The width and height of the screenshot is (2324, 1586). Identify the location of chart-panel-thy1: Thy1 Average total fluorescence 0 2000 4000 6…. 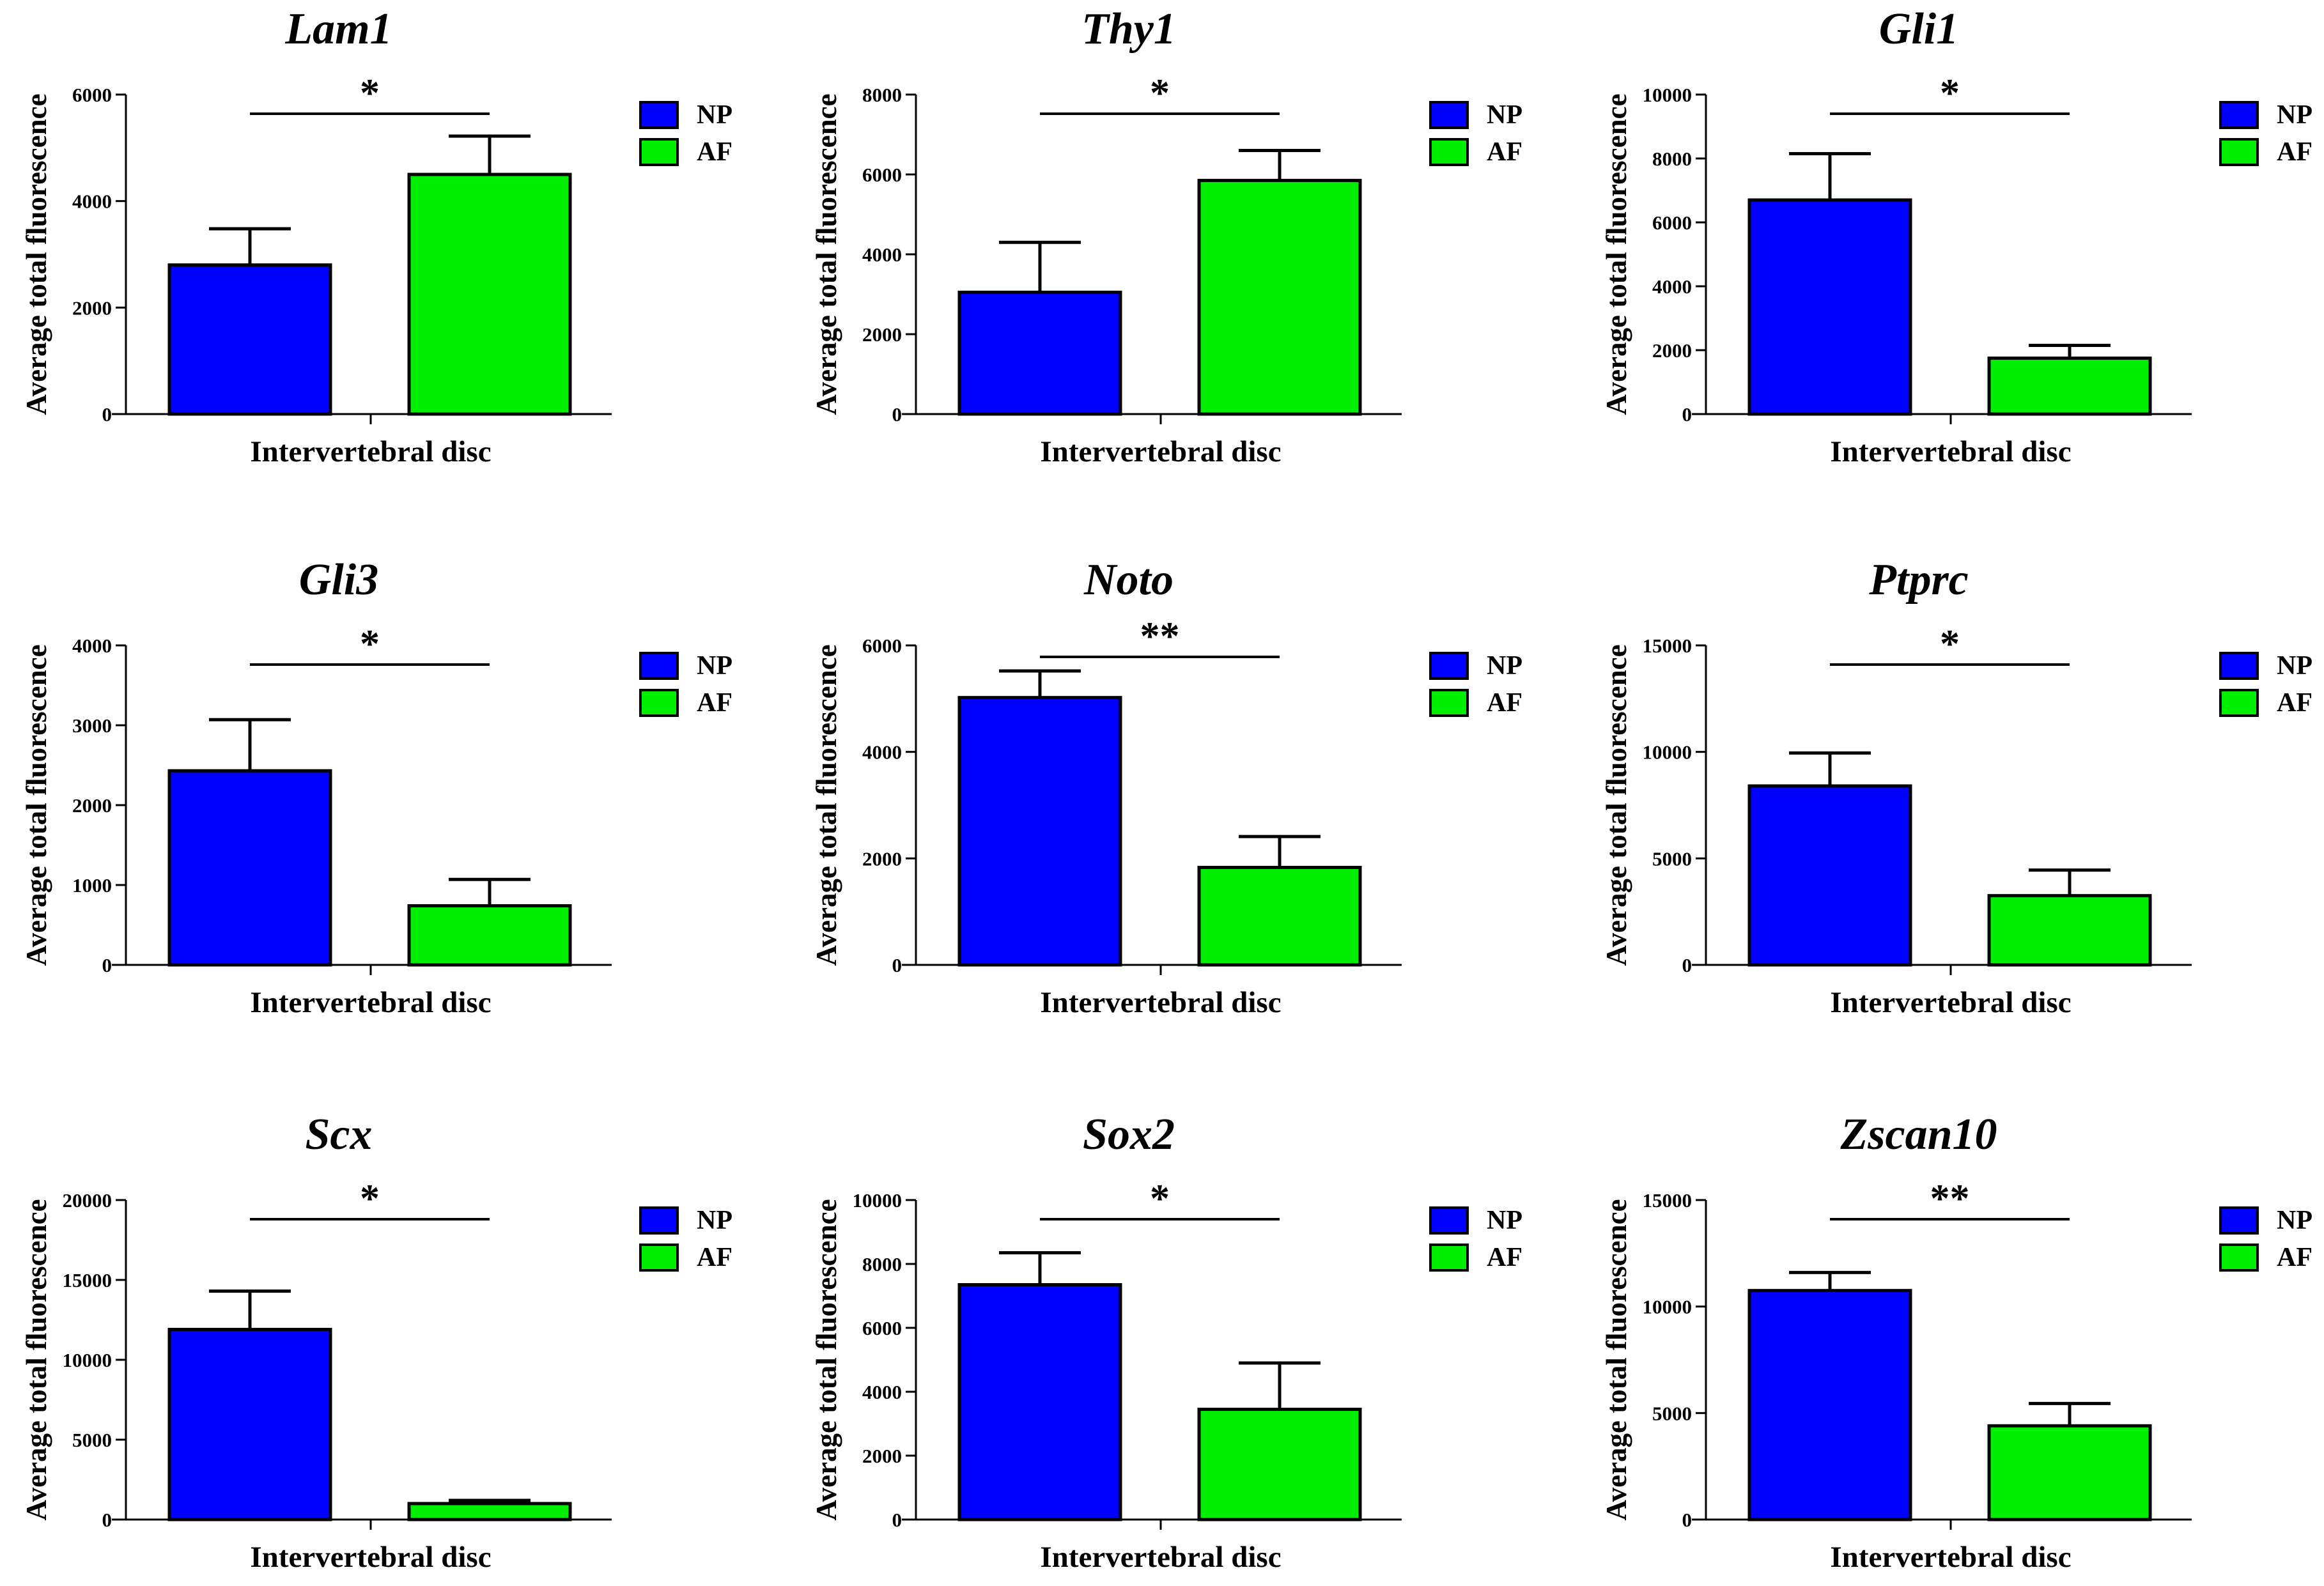
(1166, 236).